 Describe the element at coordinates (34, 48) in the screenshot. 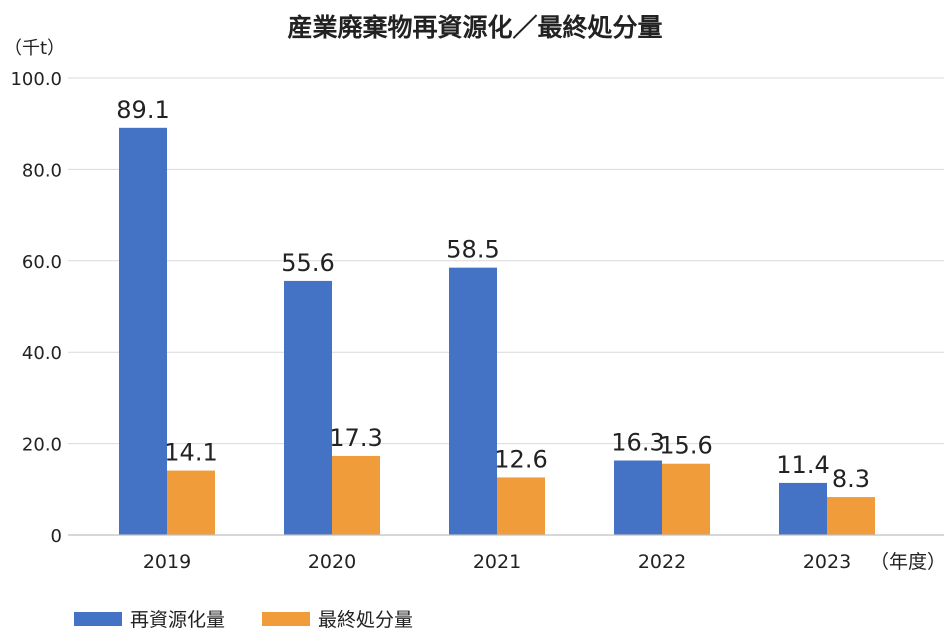

I see `y-axis-unit-label: （千t）` at that location.